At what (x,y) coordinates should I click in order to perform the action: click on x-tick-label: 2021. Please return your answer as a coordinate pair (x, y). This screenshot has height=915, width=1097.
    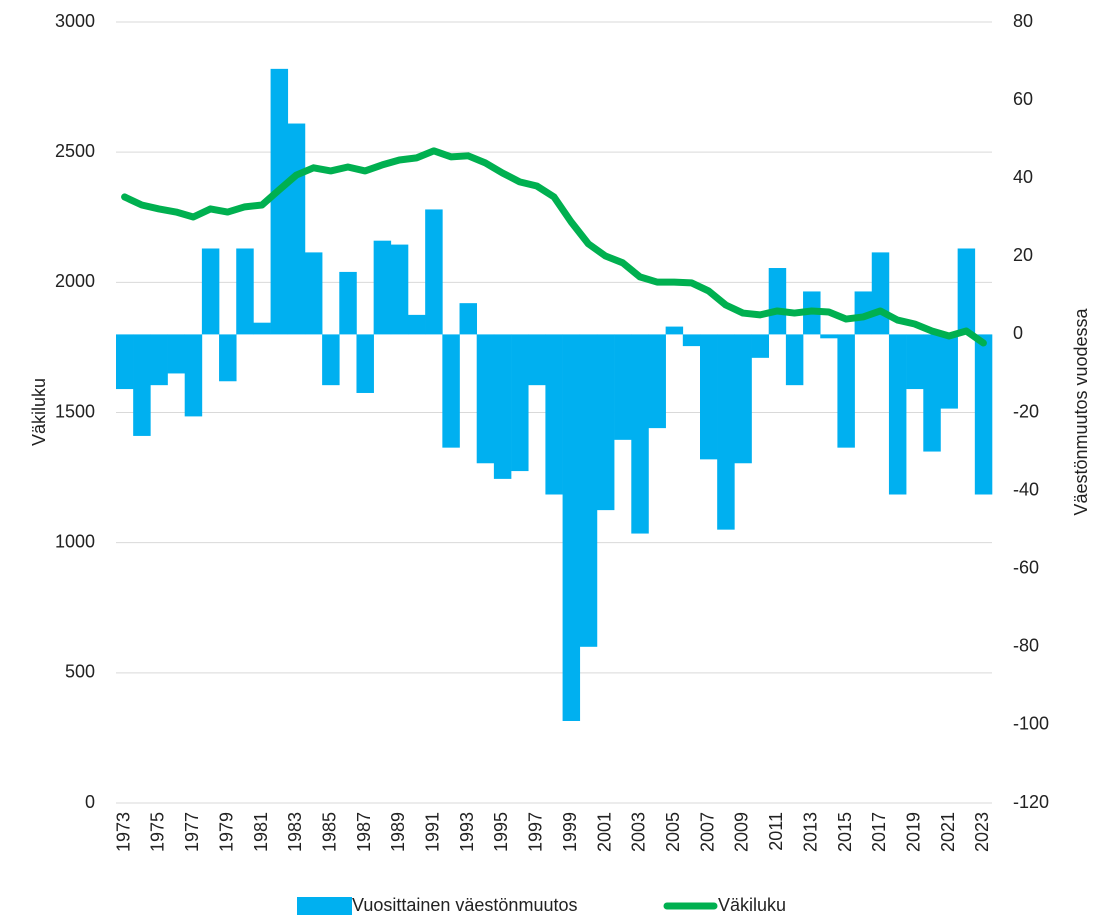
    Looking at the image, I should click on (948, 832).